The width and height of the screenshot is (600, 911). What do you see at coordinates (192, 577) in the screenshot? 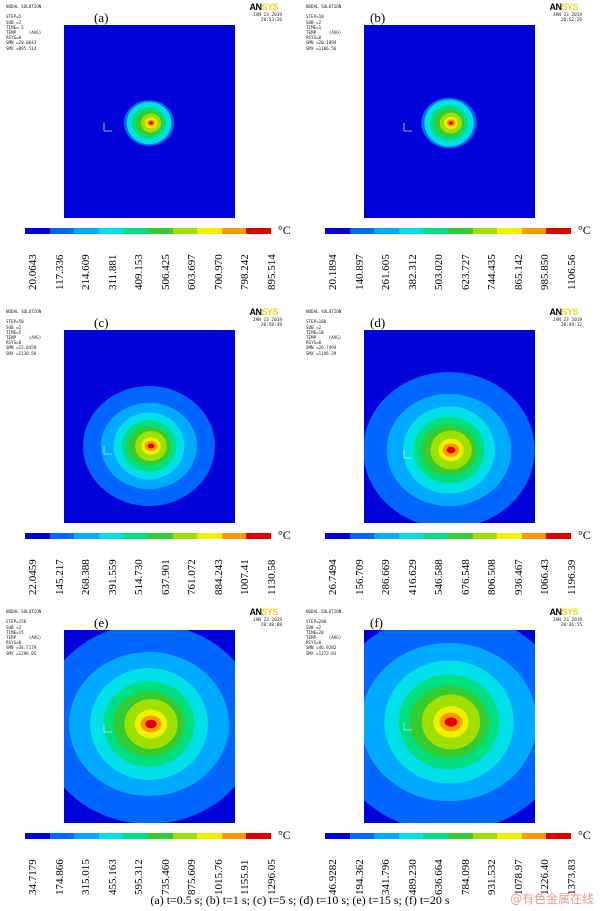
I see `legend-tick-label: 761.072` at bounding box center [192, 577].